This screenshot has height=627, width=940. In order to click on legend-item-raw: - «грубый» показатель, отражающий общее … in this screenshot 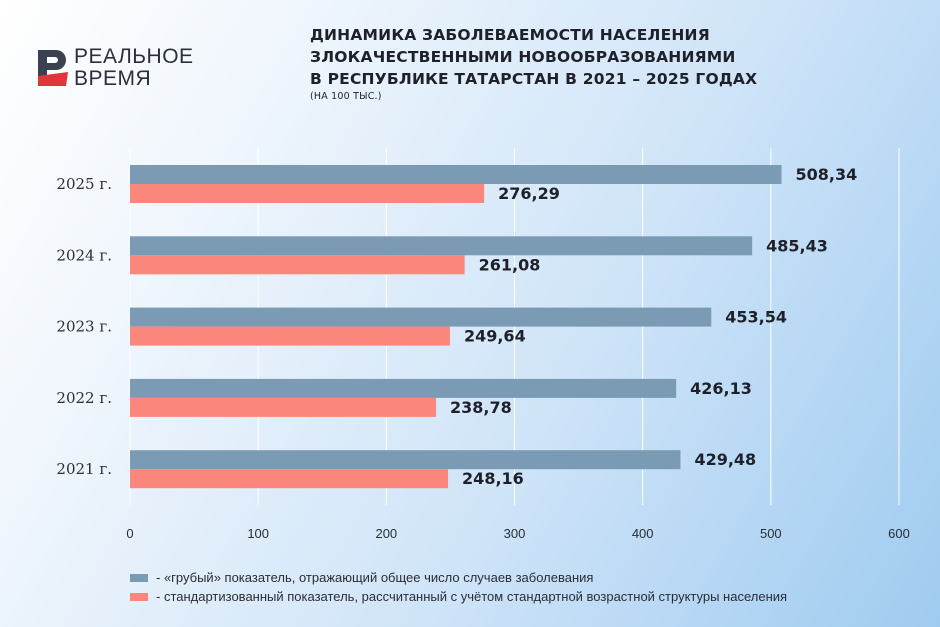, I will do `click(458, 577)`.